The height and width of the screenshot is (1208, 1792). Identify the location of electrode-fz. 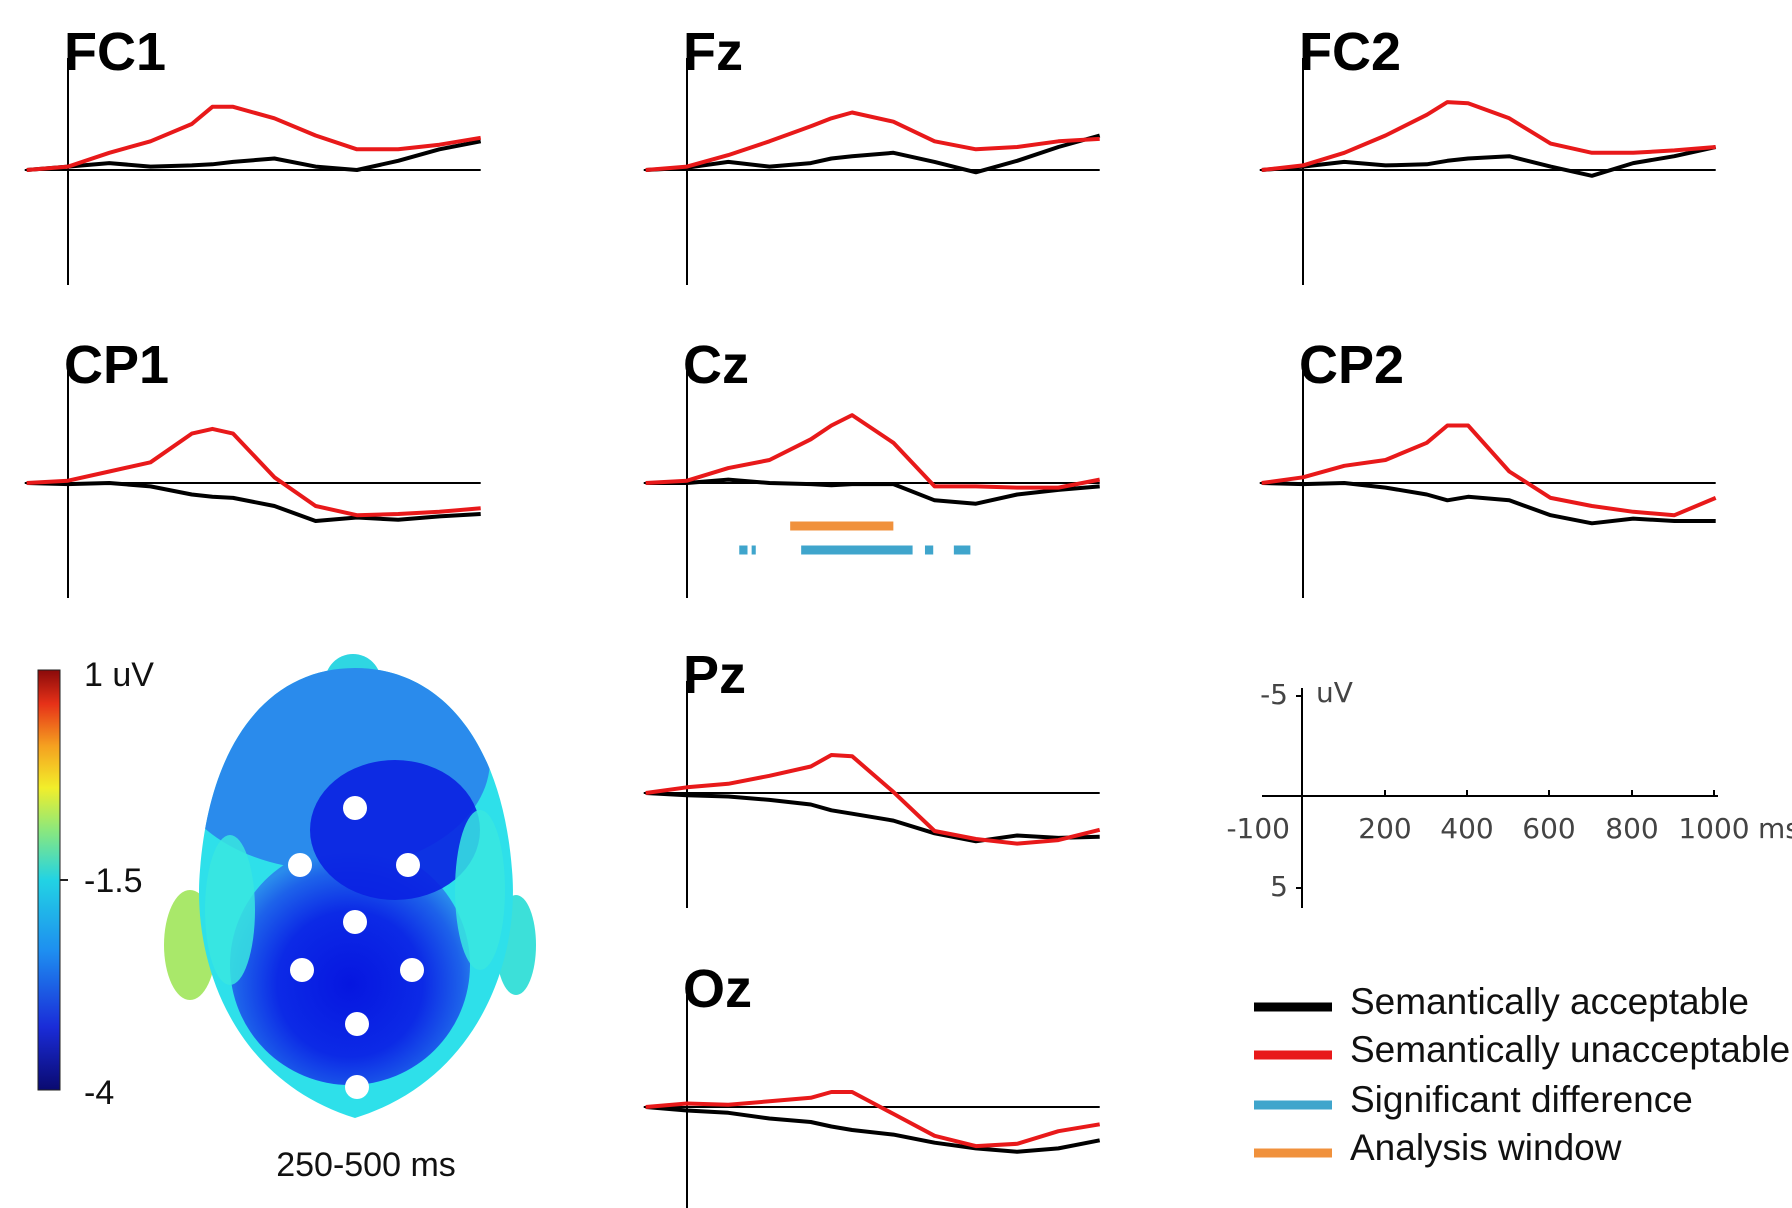
(355, 808).